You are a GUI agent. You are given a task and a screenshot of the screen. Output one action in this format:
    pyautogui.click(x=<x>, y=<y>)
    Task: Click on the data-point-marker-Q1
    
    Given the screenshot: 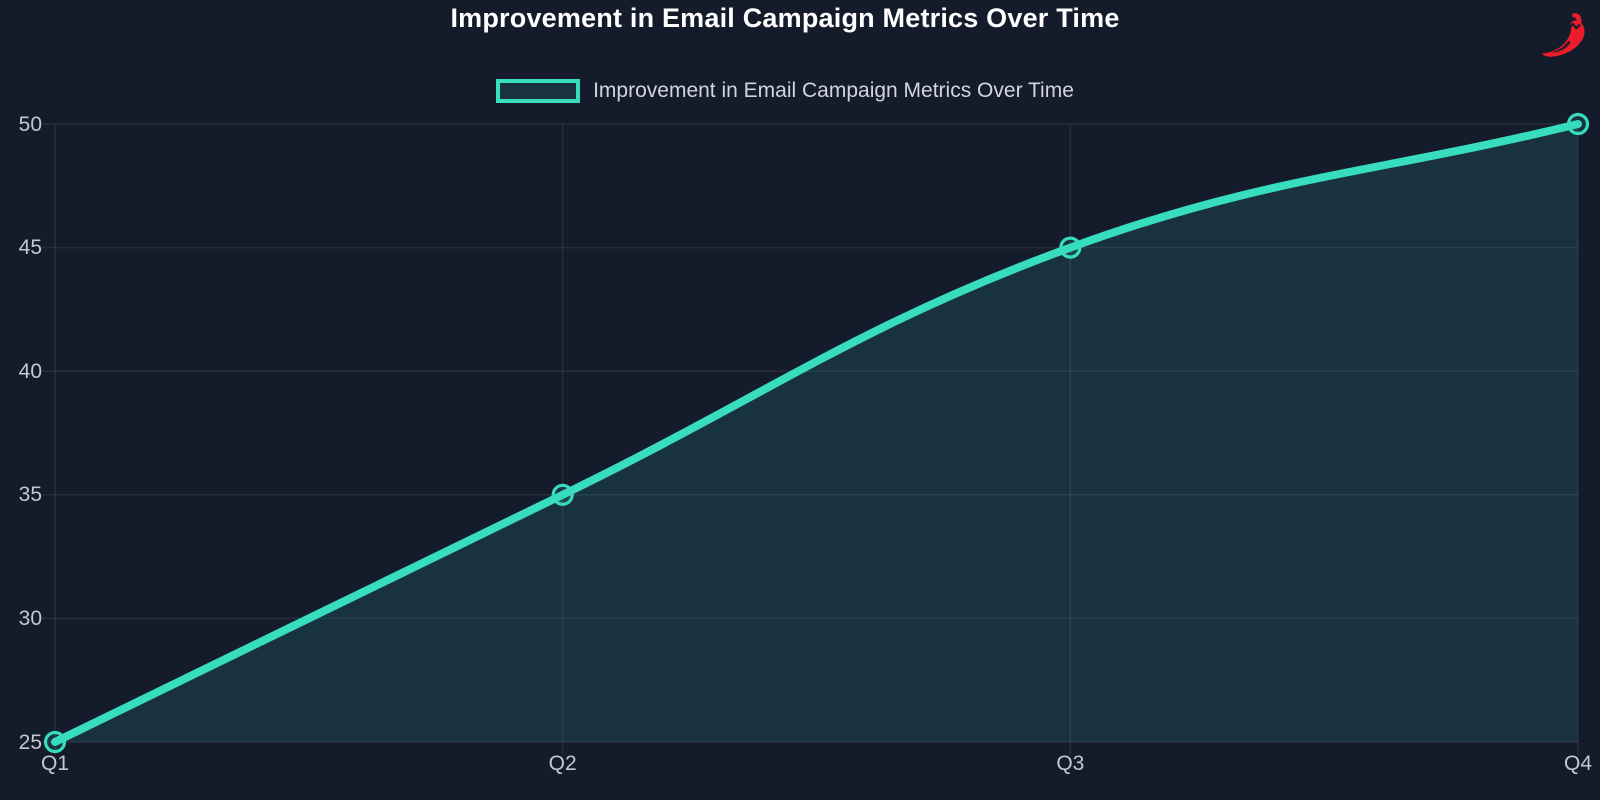 What is the action you would take?
    pyautogui.click(x=55, y=742)
    